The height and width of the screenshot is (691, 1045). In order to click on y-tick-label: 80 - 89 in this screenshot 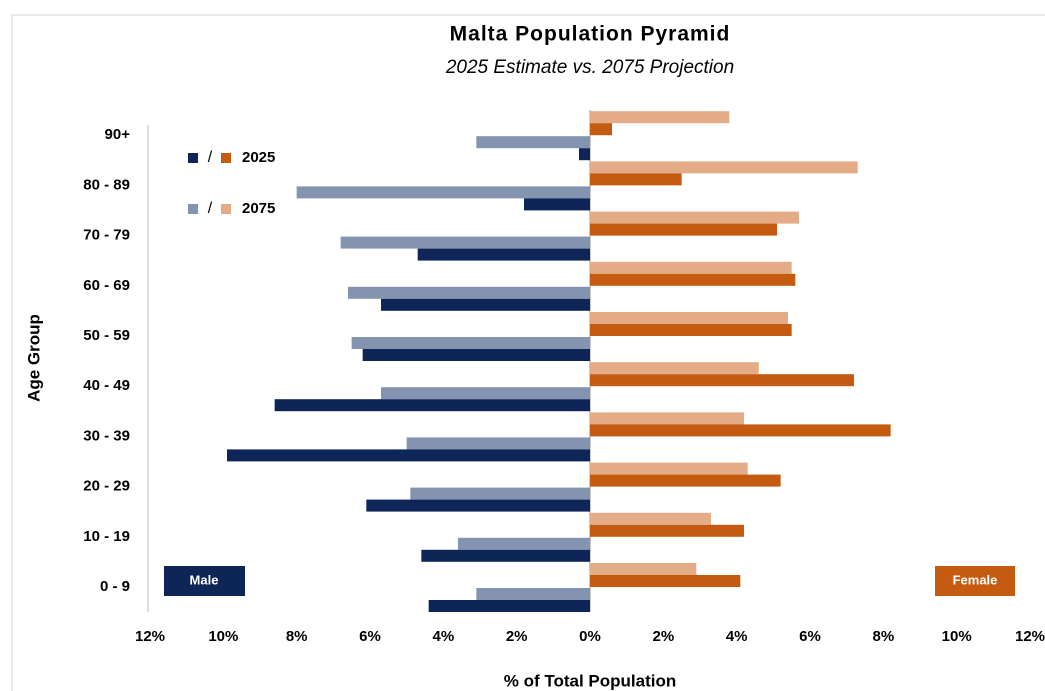, I will do `click(106, 184)`.